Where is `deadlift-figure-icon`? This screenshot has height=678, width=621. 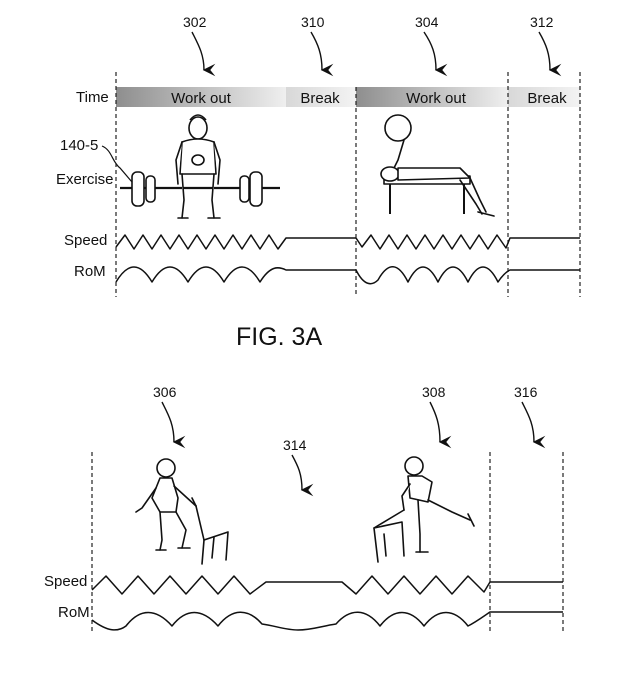 deadlift-figure-icon is located at coordinates (200, 166).